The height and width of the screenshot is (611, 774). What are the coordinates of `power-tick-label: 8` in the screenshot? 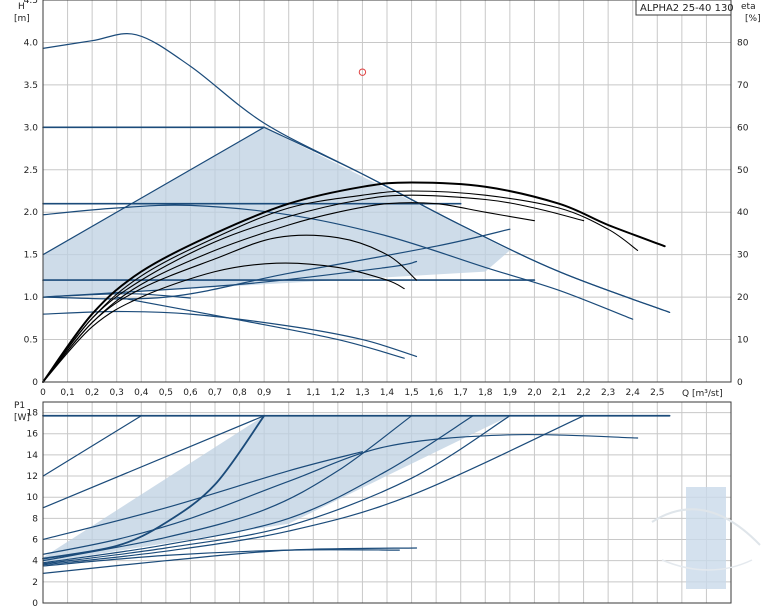 It's located at (35, 519).